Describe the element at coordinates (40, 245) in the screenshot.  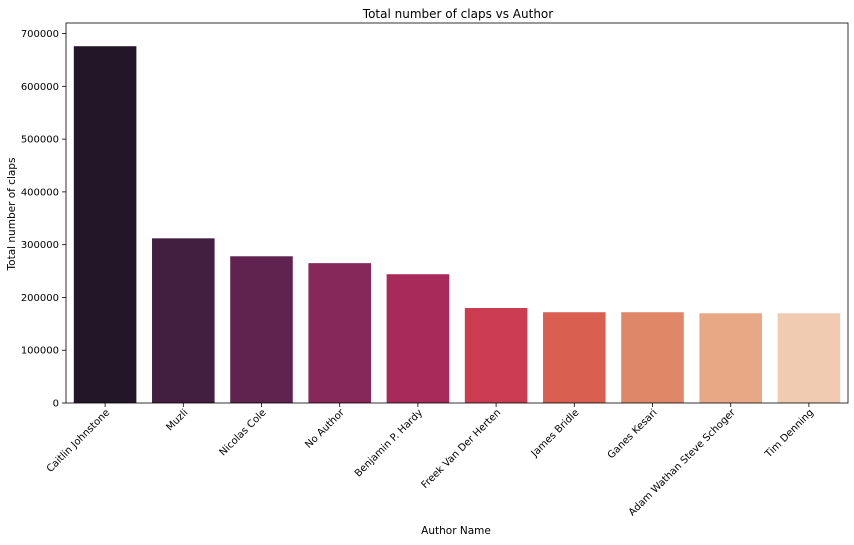
I see `y-tick-label: 300000` at that location.